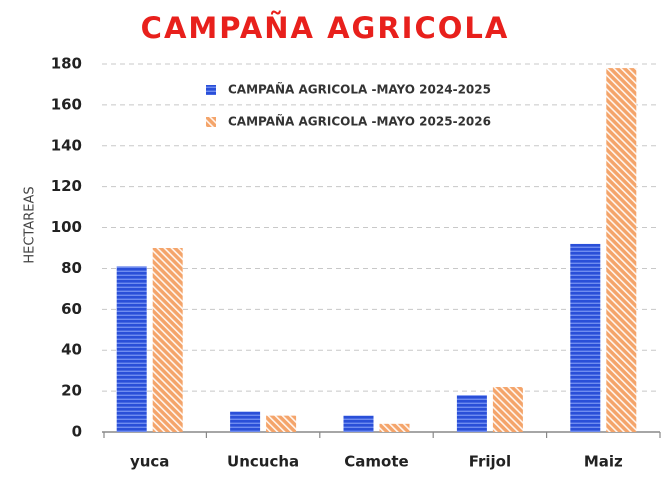 This screenshot has width=667, height=492. Describe the element at coordinates (71, 350) in the screenshot. I see `y-tick-label: 40` at that location.